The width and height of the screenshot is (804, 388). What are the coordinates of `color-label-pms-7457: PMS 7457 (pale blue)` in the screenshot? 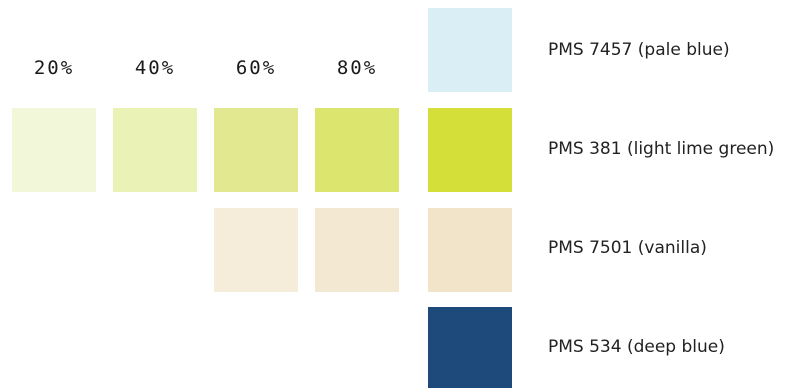 It's located at (639, 50).